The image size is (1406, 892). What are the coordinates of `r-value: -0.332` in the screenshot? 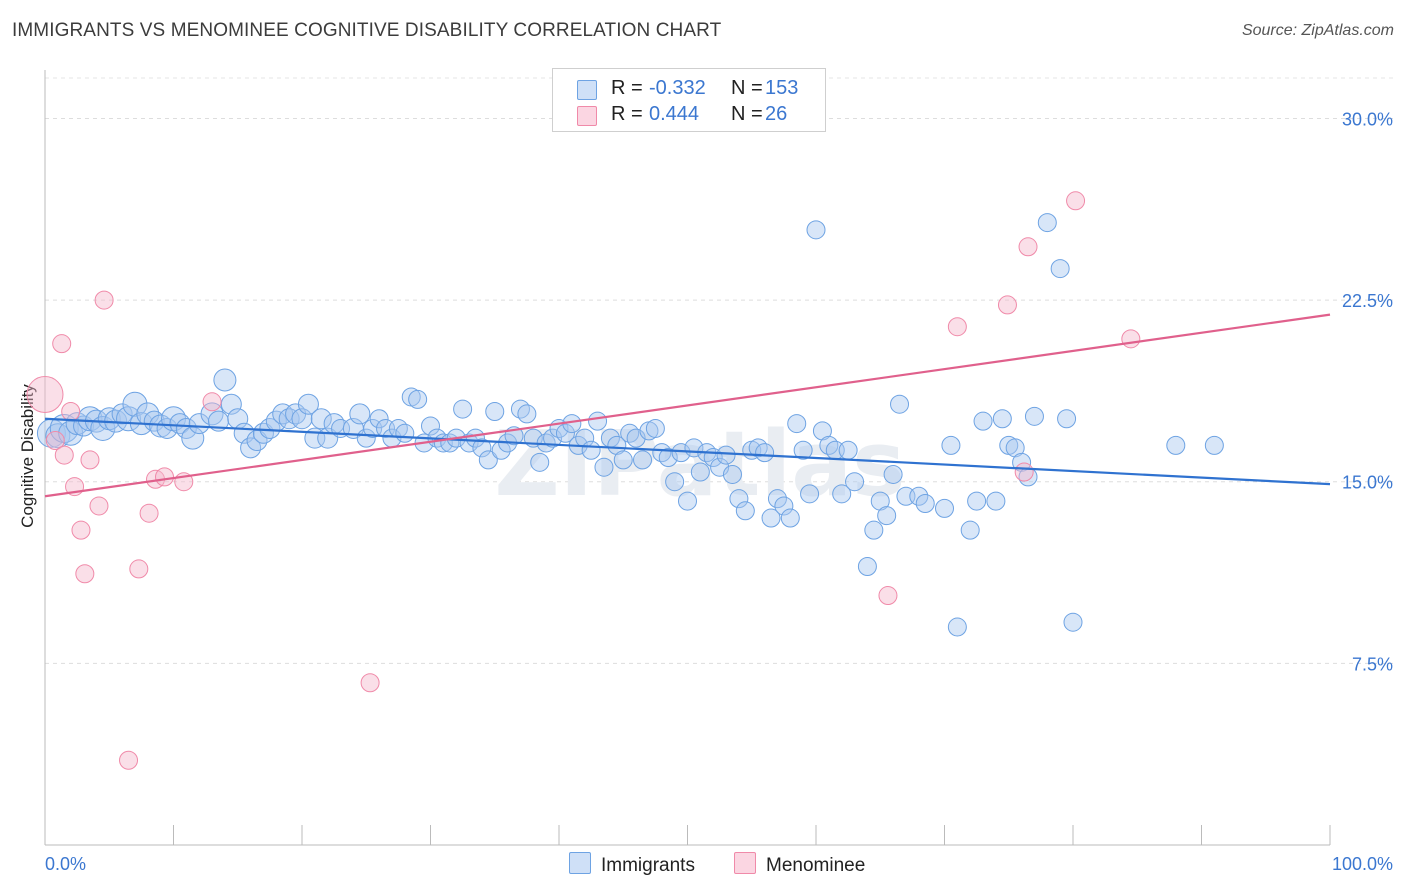 It's located at (677, 88).